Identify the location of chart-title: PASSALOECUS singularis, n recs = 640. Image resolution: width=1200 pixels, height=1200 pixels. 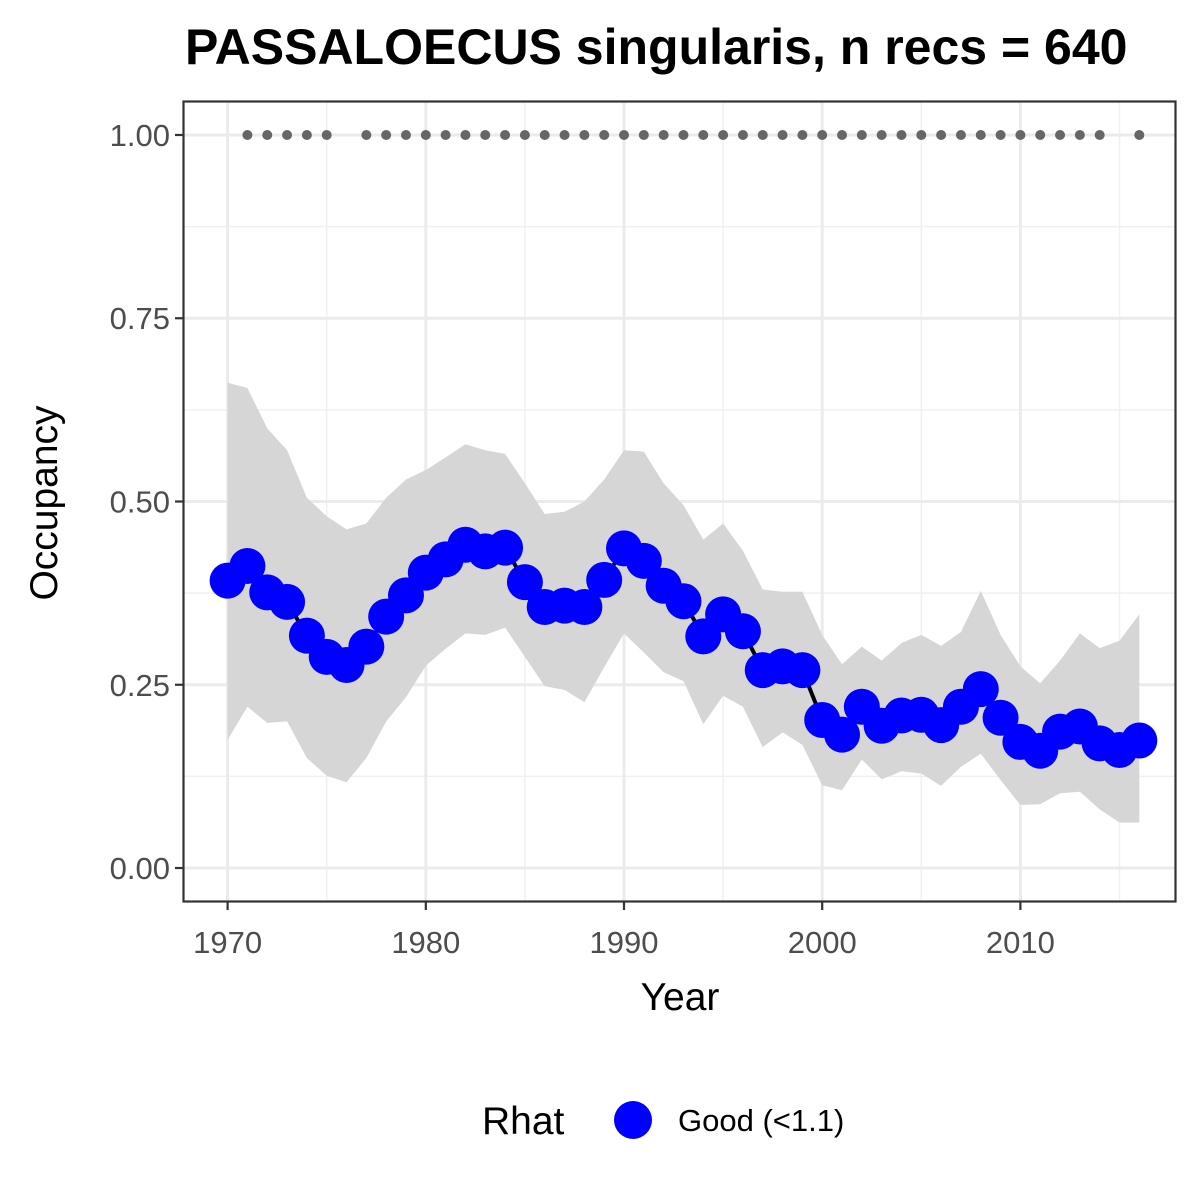
(656, 47).